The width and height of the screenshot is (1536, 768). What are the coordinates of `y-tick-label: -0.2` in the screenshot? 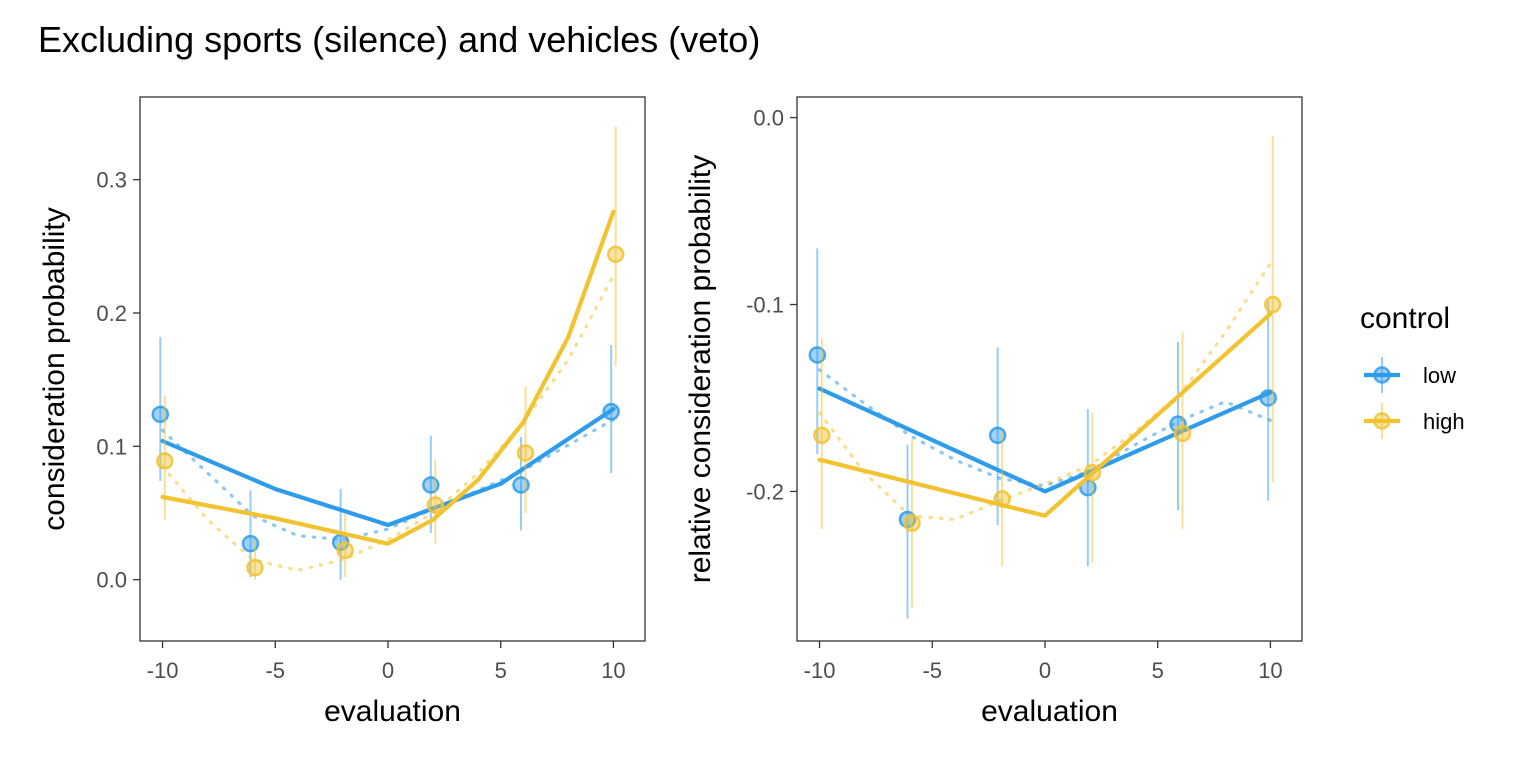 It's located at (765, 491).